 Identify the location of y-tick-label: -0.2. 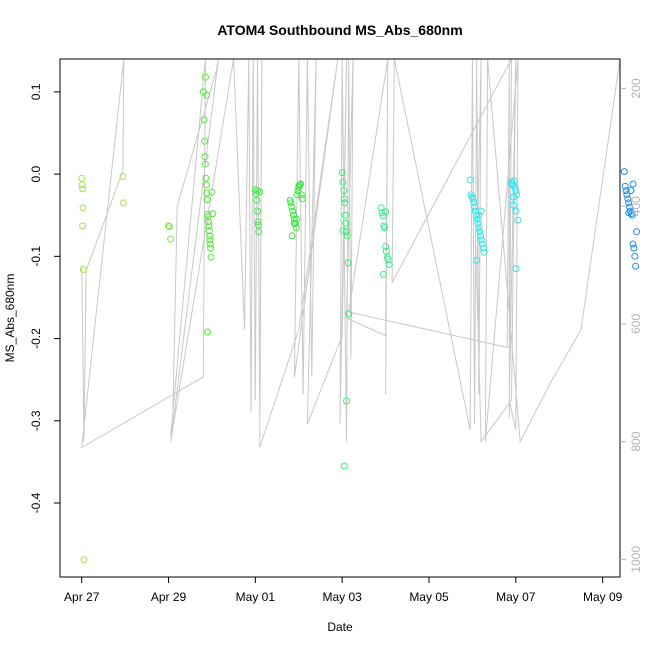
(36, 338).